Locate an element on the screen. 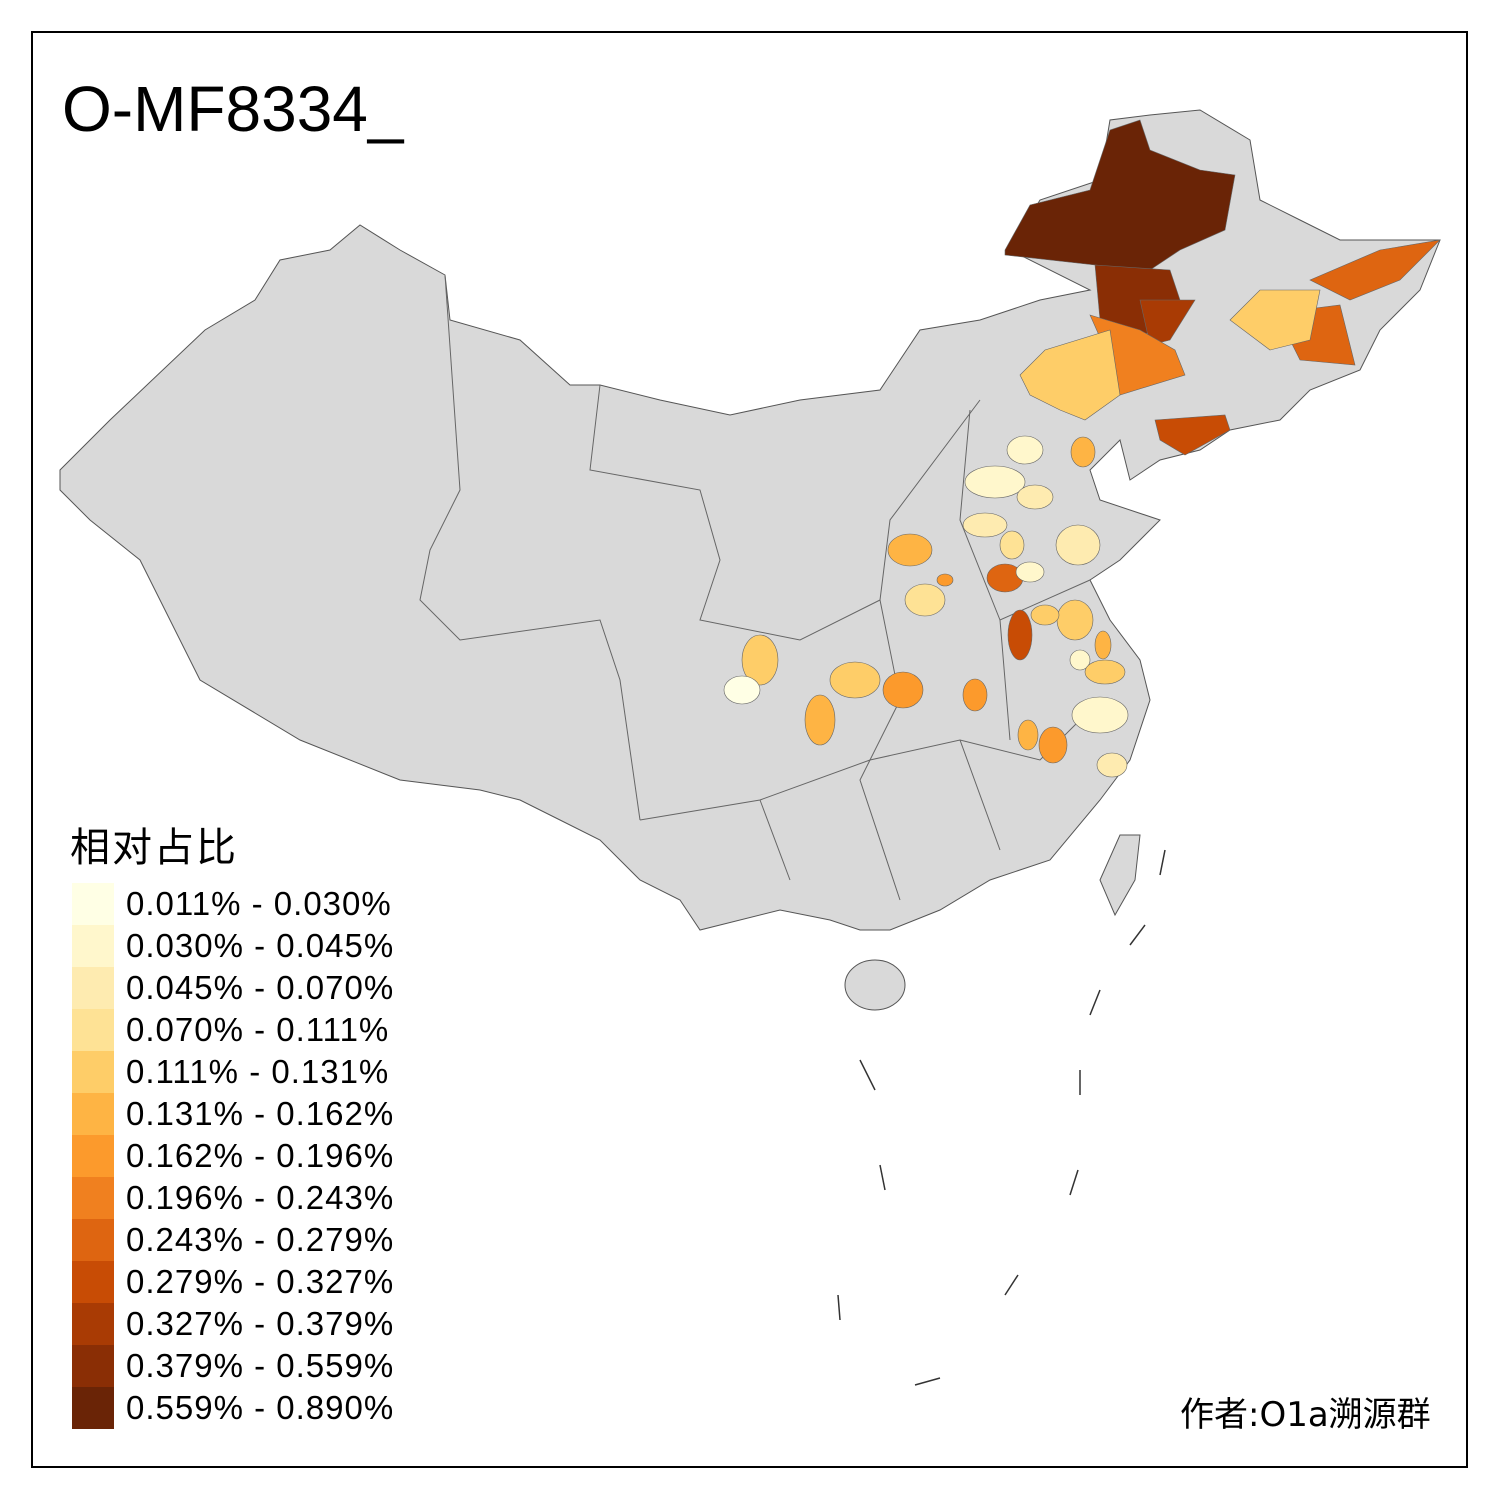 The width and height of the screenshot is (1500, 1500). legend-label: 0.111% - 0.131% is located at coordinates (258, 1071).